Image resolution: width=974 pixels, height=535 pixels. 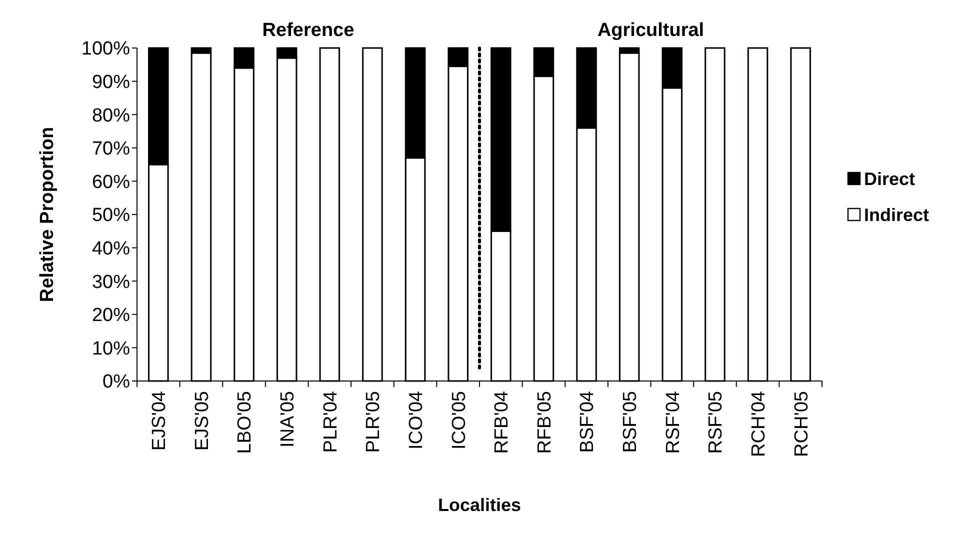 What do you see at coordinates (47, 214) in the screenshot?
I see `y-axis-title: Relative Proportion` at bounding box center [47, 214].